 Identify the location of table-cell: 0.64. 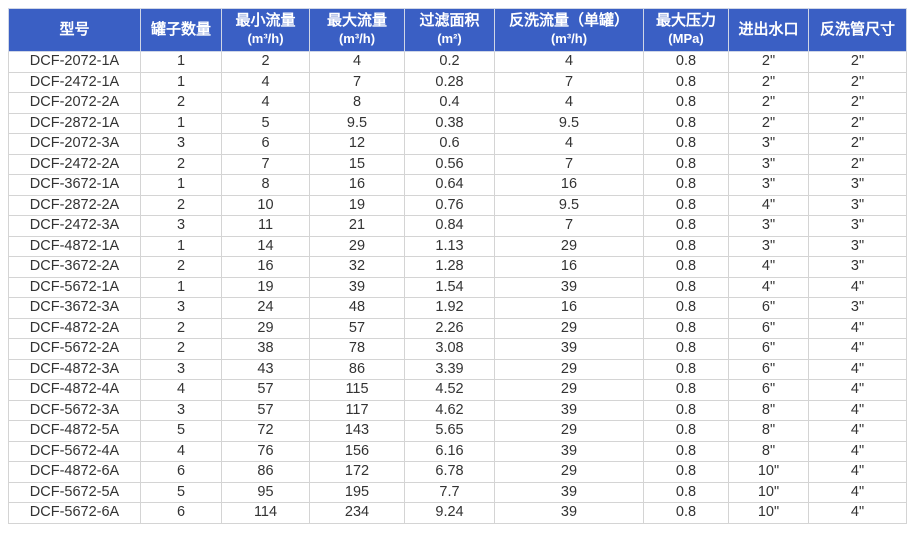
(449, 185).